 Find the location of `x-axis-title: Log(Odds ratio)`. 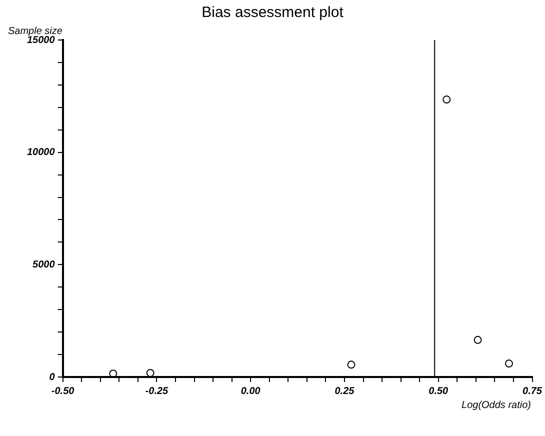

x-axis-title: Log(Odds ratio) is located at coordinates (496, 405).